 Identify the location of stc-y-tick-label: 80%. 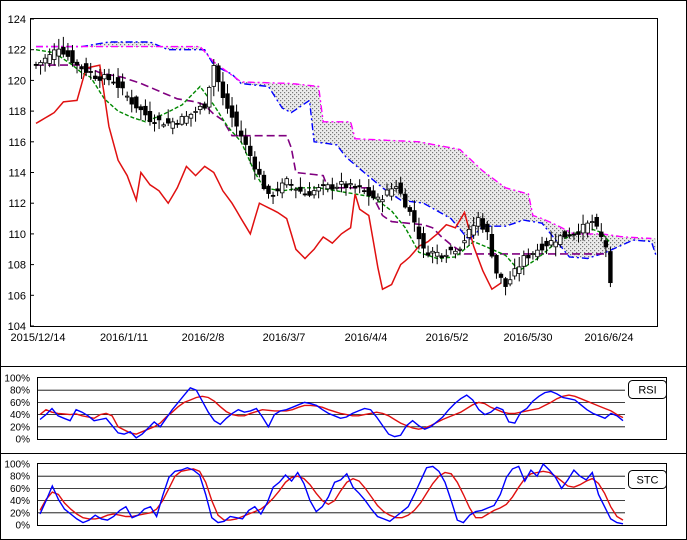
(20, 477).